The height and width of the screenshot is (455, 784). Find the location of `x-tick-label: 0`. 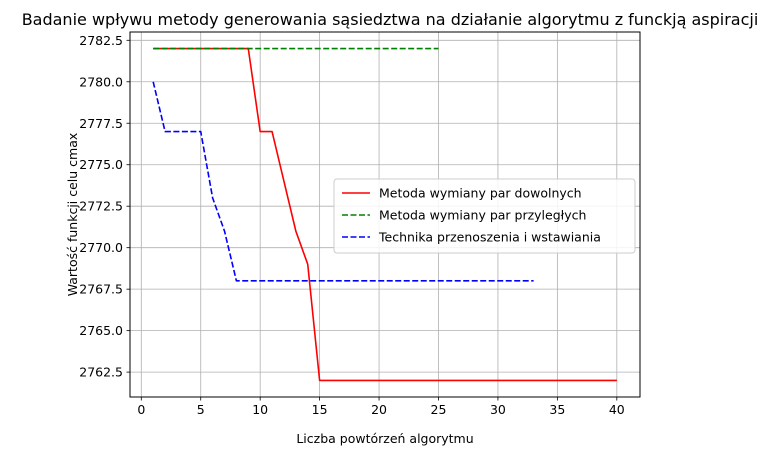

x-tick-label: 0 is located at coordinates (141, 409).